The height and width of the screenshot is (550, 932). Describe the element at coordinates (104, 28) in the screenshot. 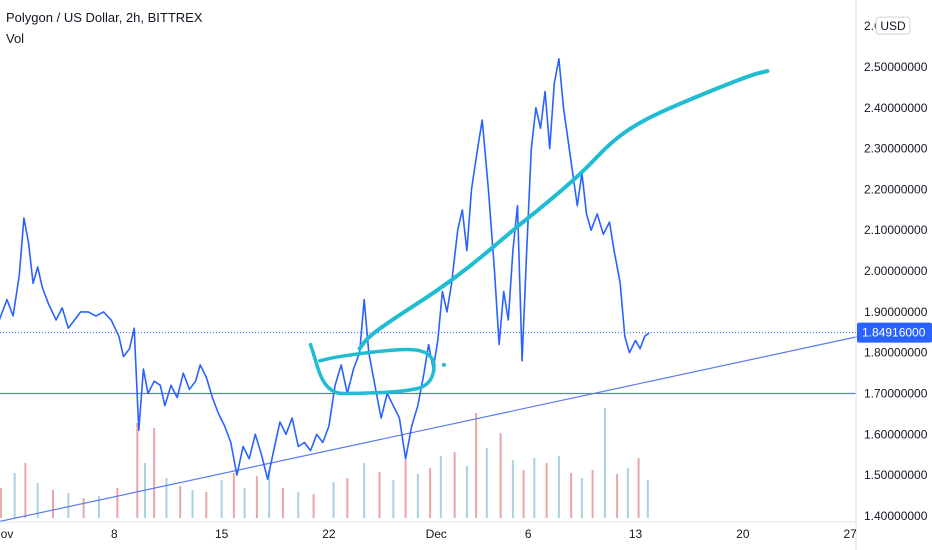

I see `chart-legend: Polygon / US Dollar, 2h, BITTREX Vol` at that location.